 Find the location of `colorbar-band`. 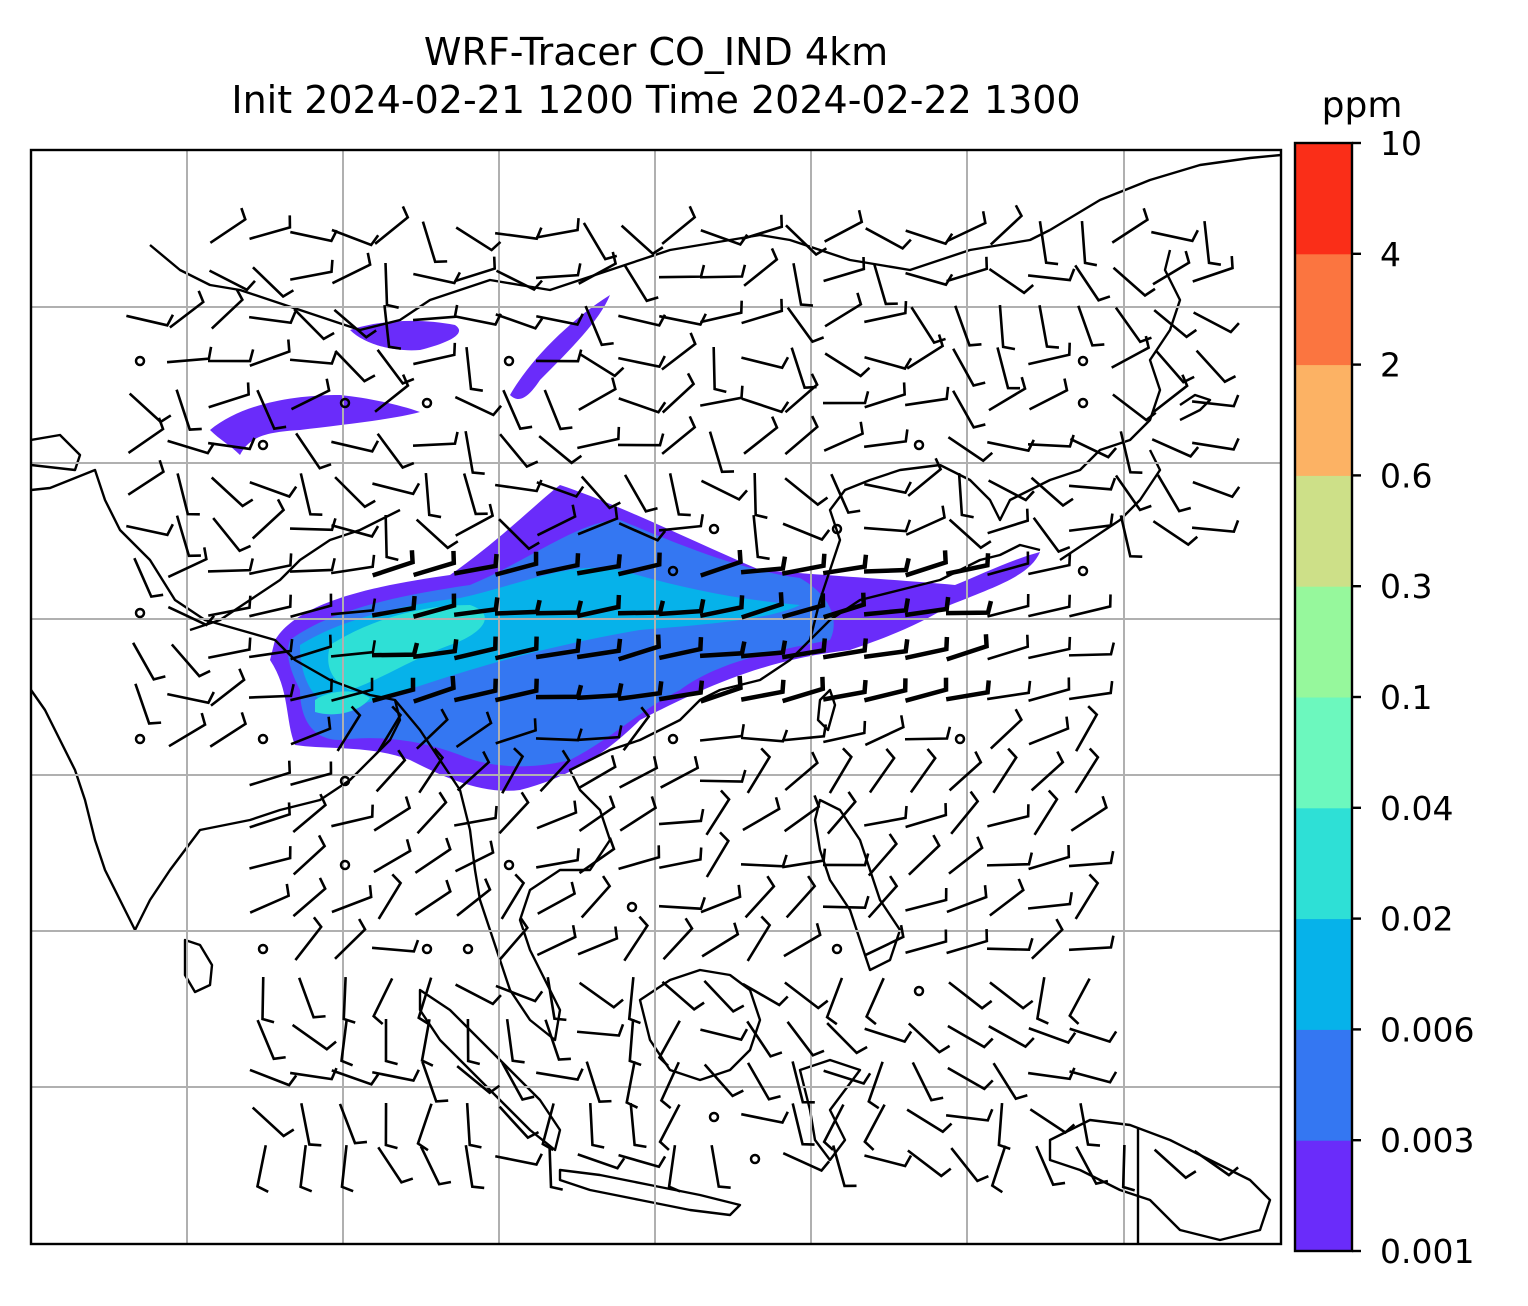

colorbar-band is located at coordinates (1323, 863).